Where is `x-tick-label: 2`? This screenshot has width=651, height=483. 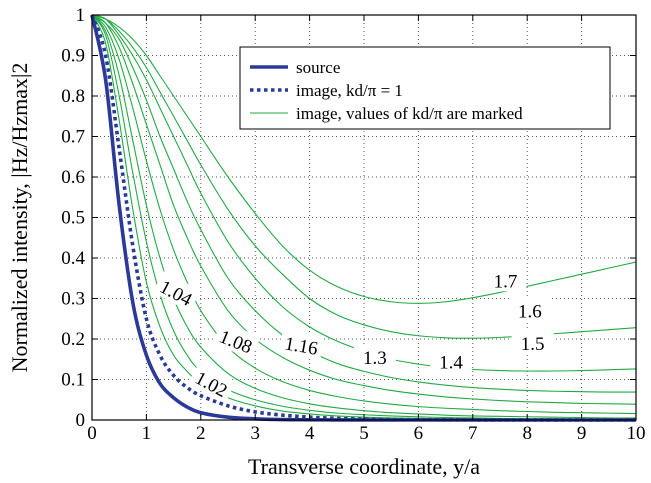
x-tick-label: 2 is located at coordinates (201, 433).